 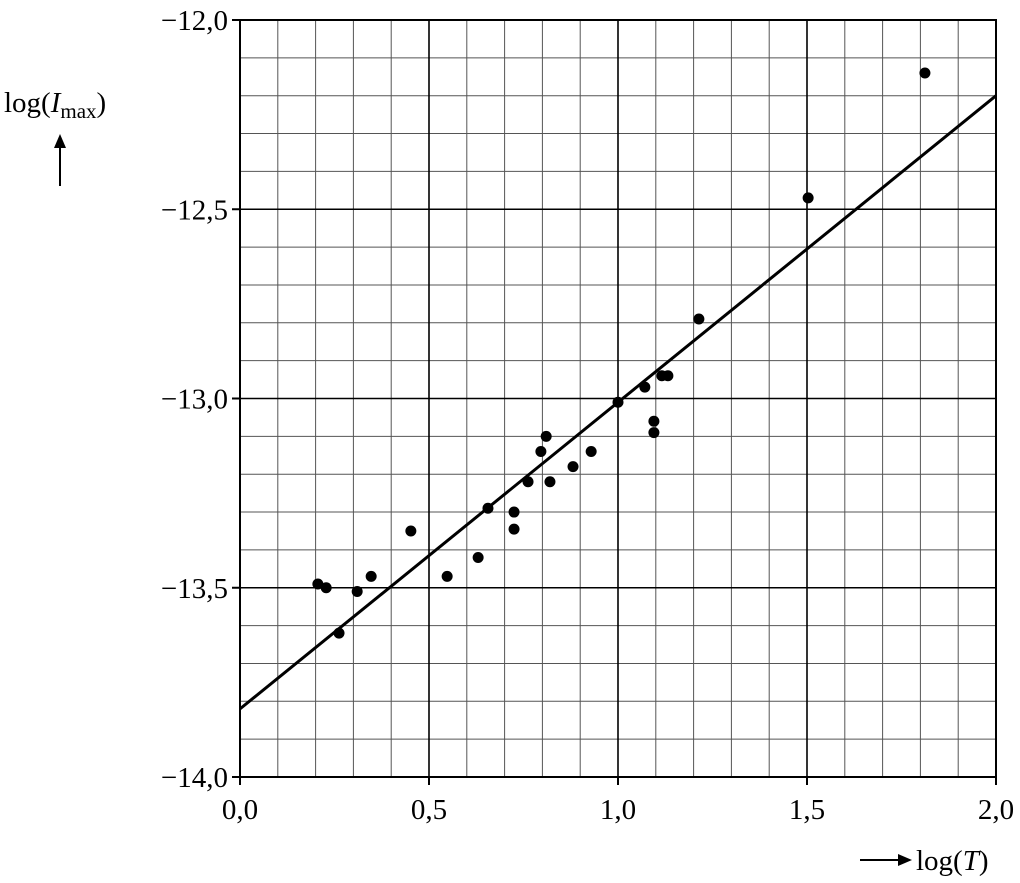 I want to click on y-axis-label: log(Imax), so click(x=55, y=105).